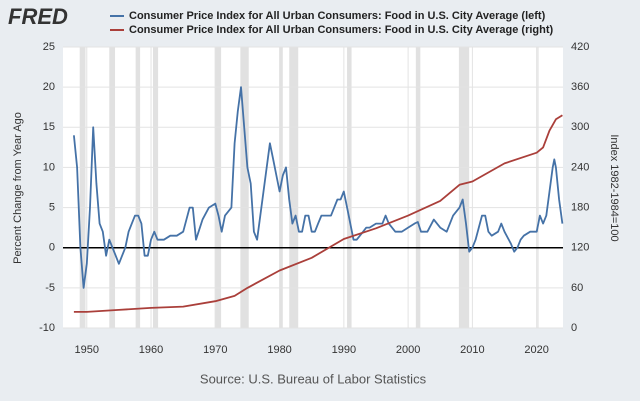 The width and height of the screenshot is (640, 401). I want to click on y-tick-label: 20, so click(49, 87).